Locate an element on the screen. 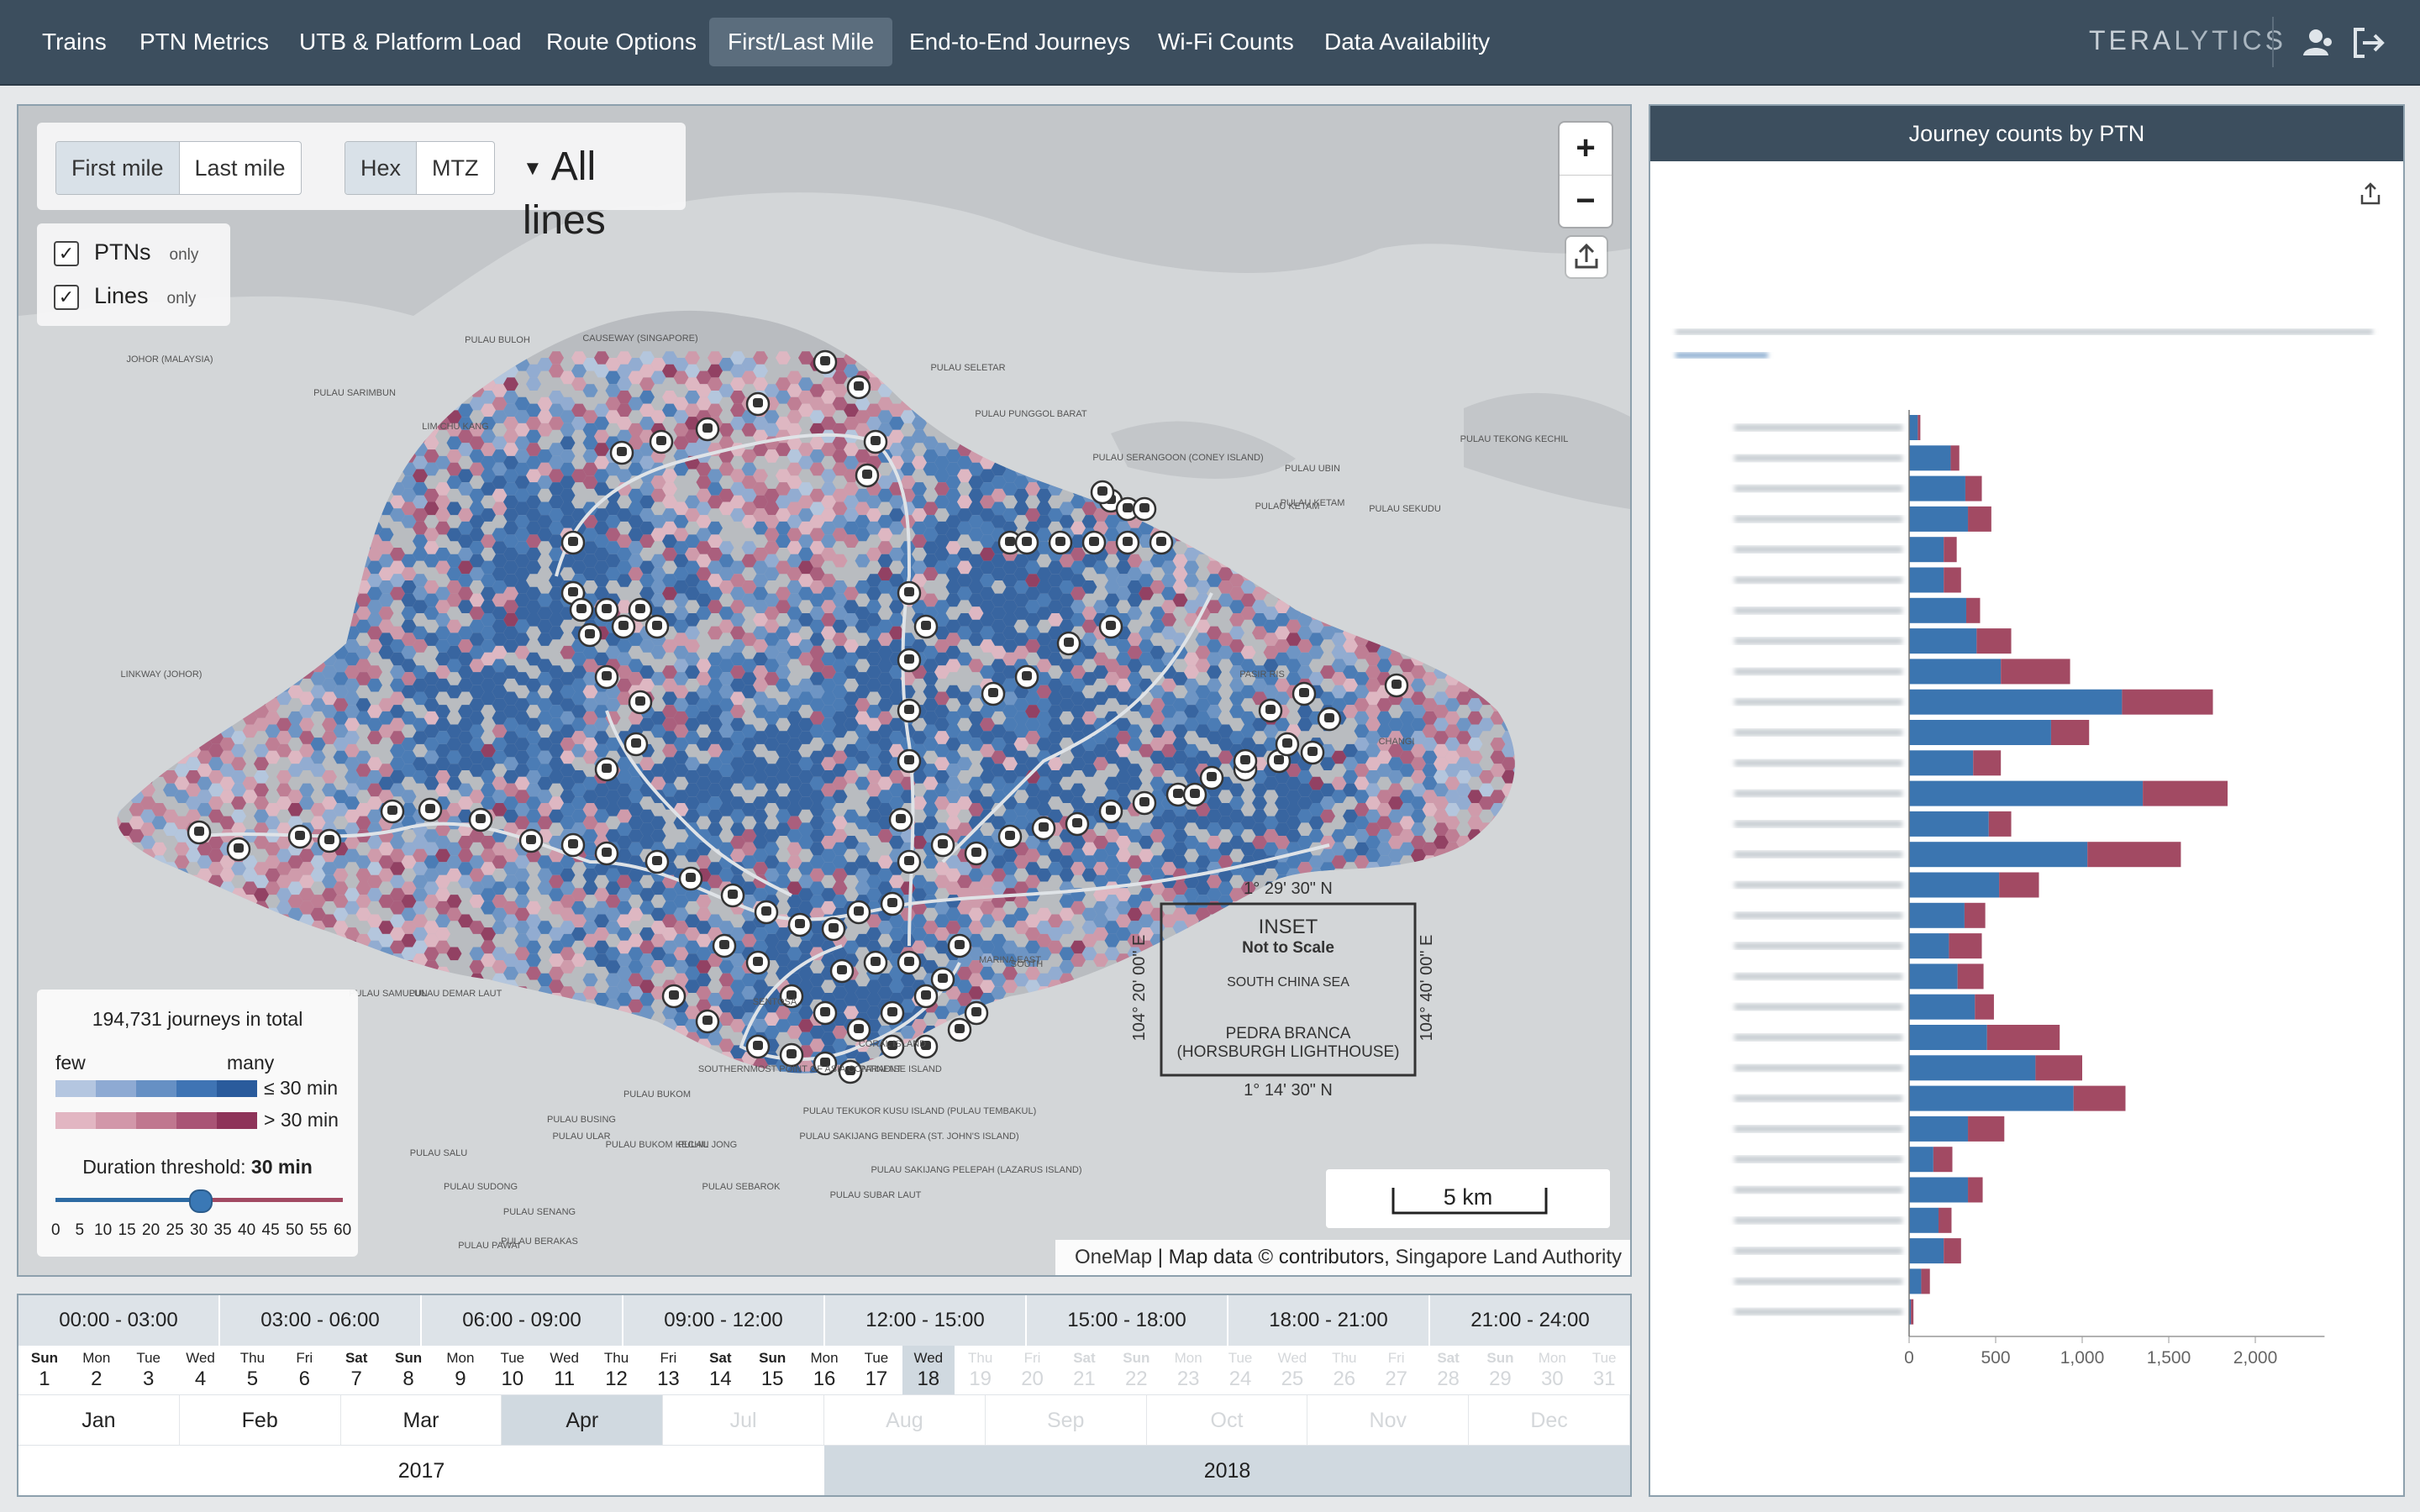 Image resolution: width=2420 pixels, height=1512 pixels. day-cell: Mon 16 is located at coordinates (824, 1370).